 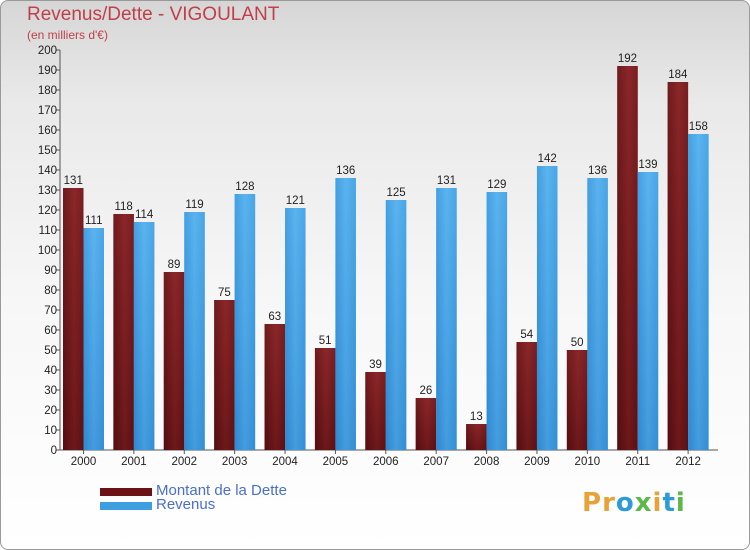 I want to click on y-tick-label: 200, so click(x=47, y=51).